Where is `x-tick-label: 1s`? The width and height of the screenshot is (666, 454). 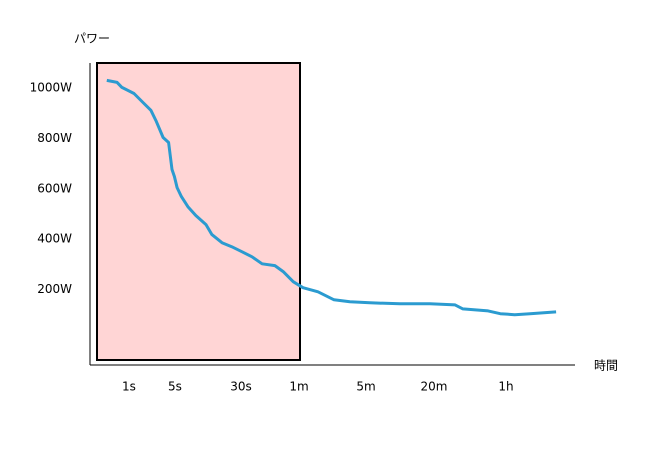 x-tick-label: 1s is located at coordinates (129, 387).